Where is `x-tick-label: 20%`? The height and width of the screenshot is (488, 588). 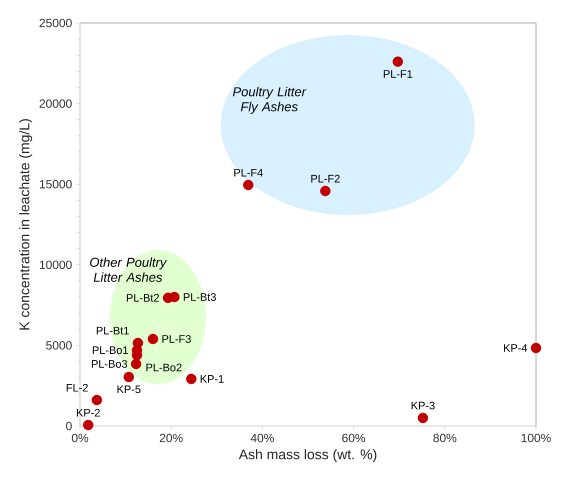
x-tick-label: 20% is located at coordinates (171, 438).